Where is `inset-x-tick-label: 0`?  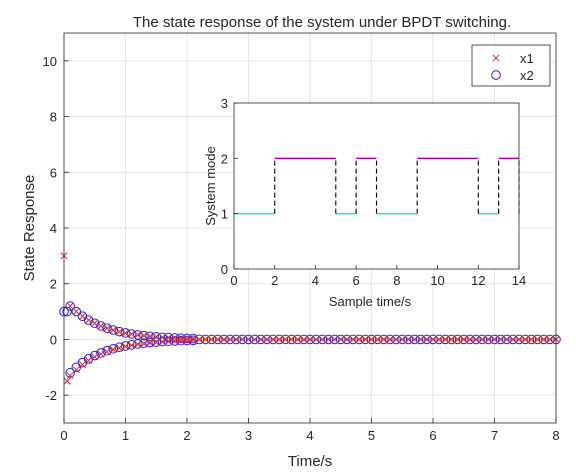 inset-x-tick-label: 0 is located at coordinates (233, 280).